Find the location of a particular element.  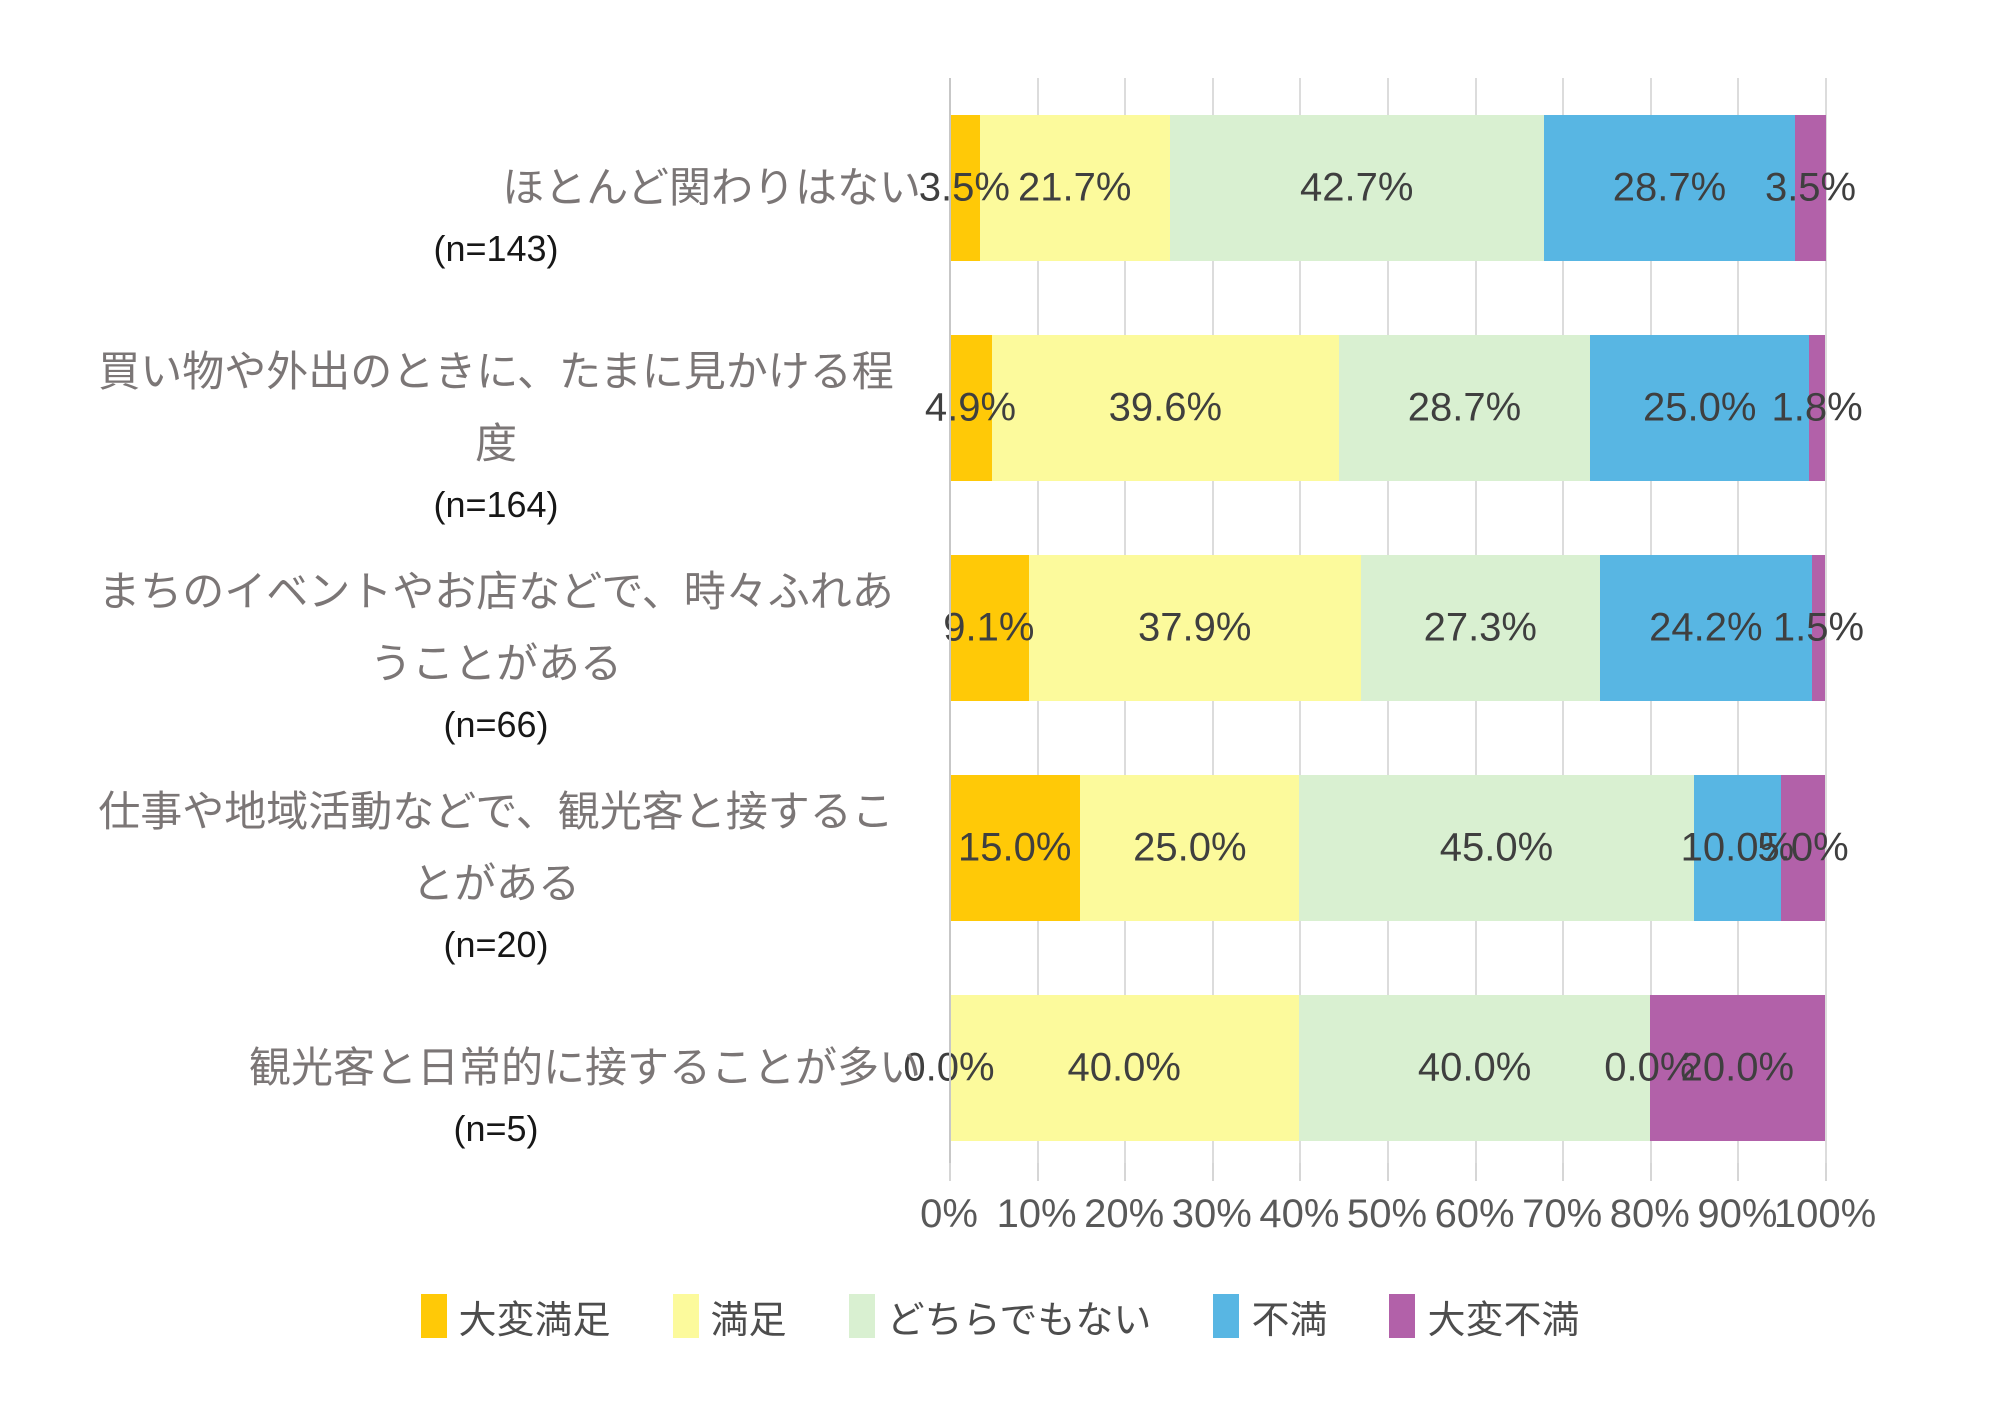

value-label: 10.0% is located at coordinates (1737, 847).